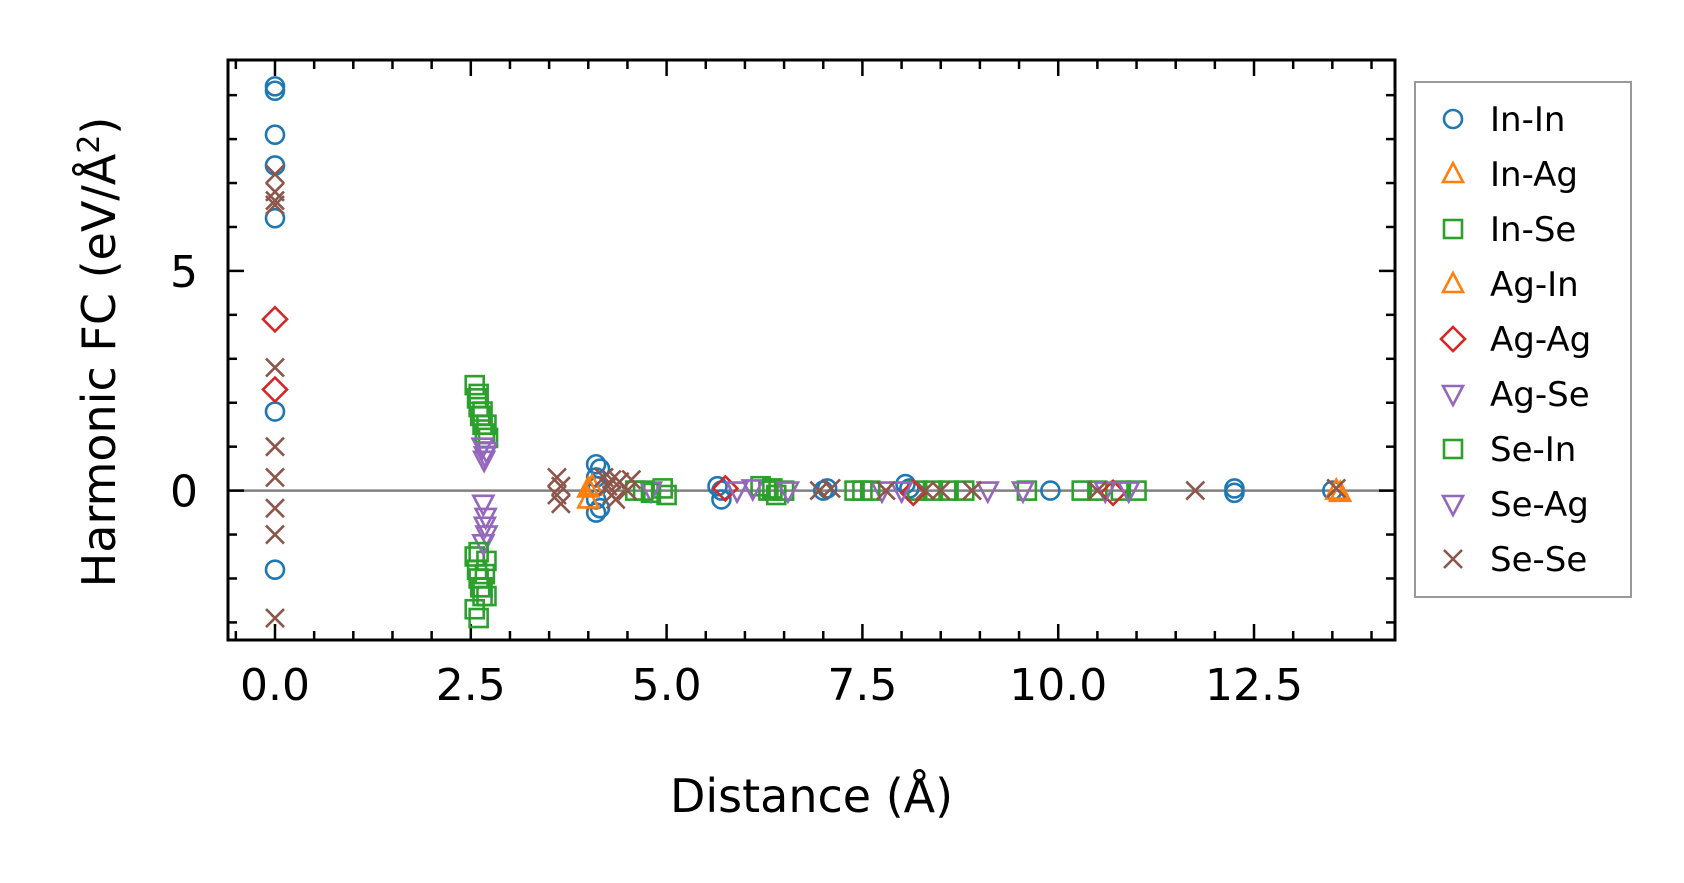 This screenshot has height=883, width=1684. Describe the element at coordinates (1540, 340) in the screenshot. I see `legend-label: Ag-Ag` at that location.